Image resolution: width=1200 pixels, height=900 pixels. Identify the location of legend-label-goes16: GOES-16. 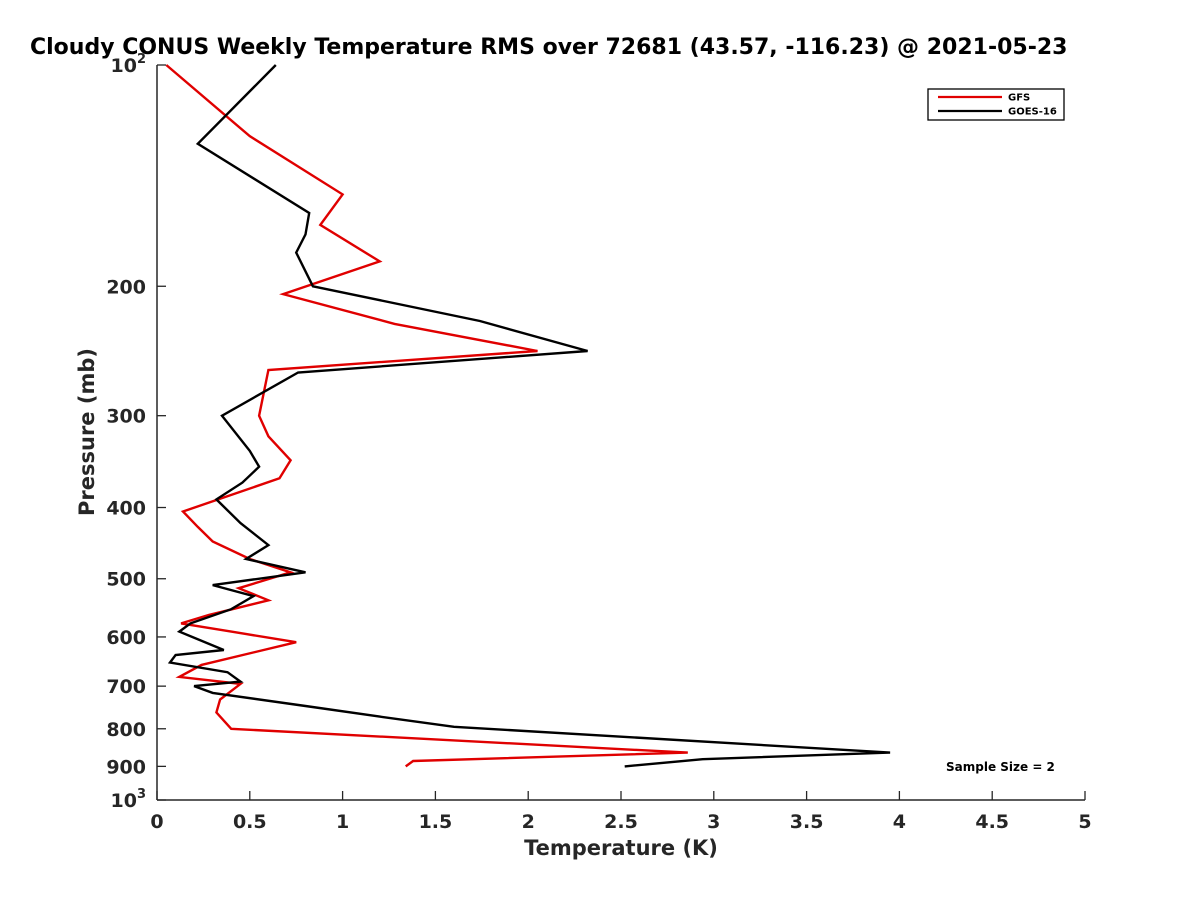
(1032, 112).